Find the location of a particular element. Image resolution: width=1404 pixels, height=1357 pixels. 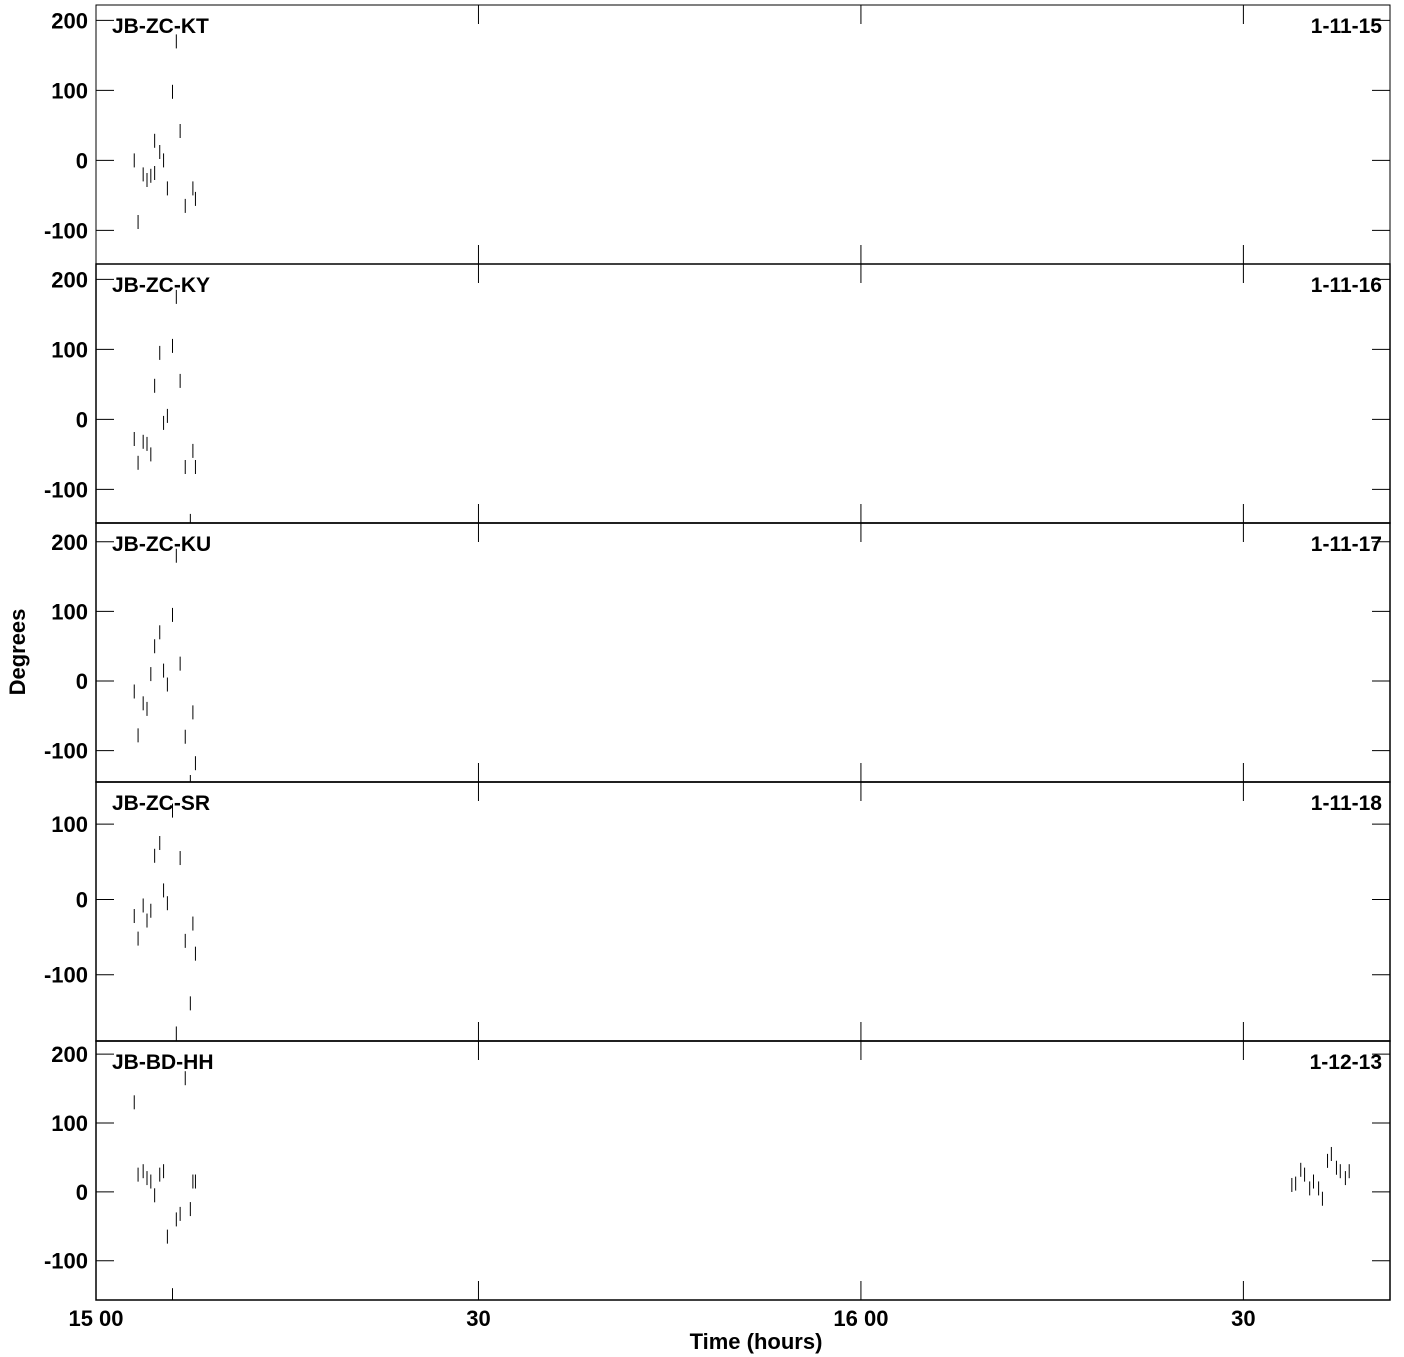

baseline-label: JB-BD-HH is located at coordinates (163, 1062).